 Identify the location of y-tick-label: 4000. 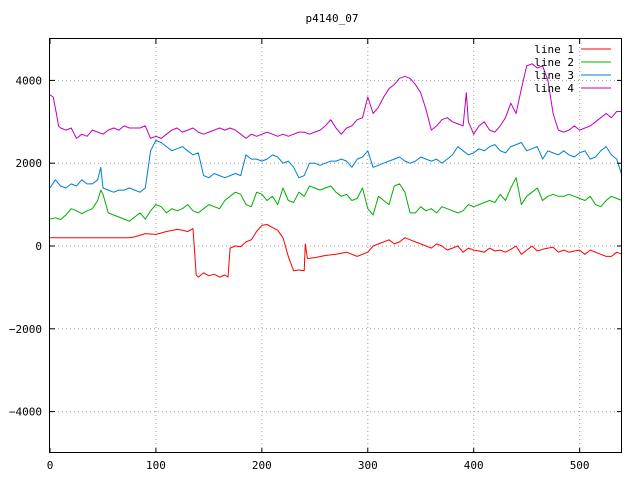
(29, 80).